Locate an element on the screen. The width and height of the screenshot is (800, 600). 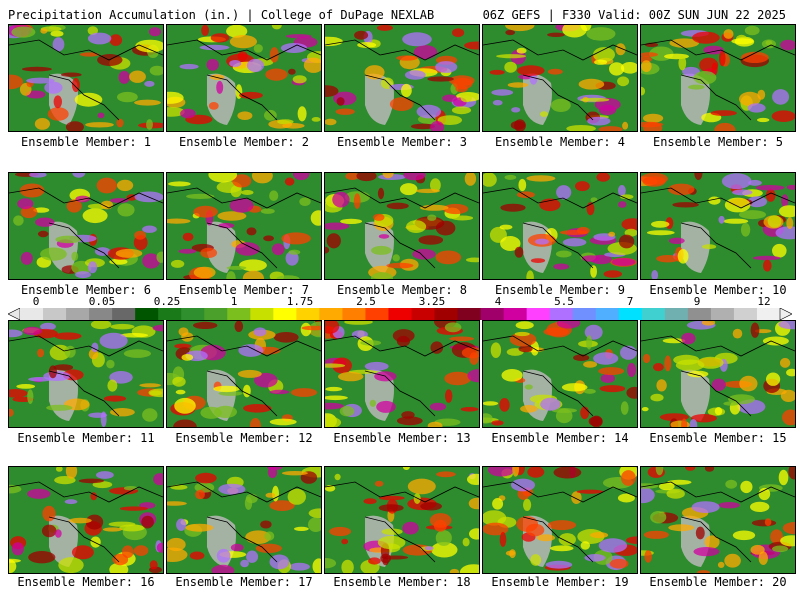
ensemble-member-label: Ensemble Member: 17 is located at coordinates (244, 582).